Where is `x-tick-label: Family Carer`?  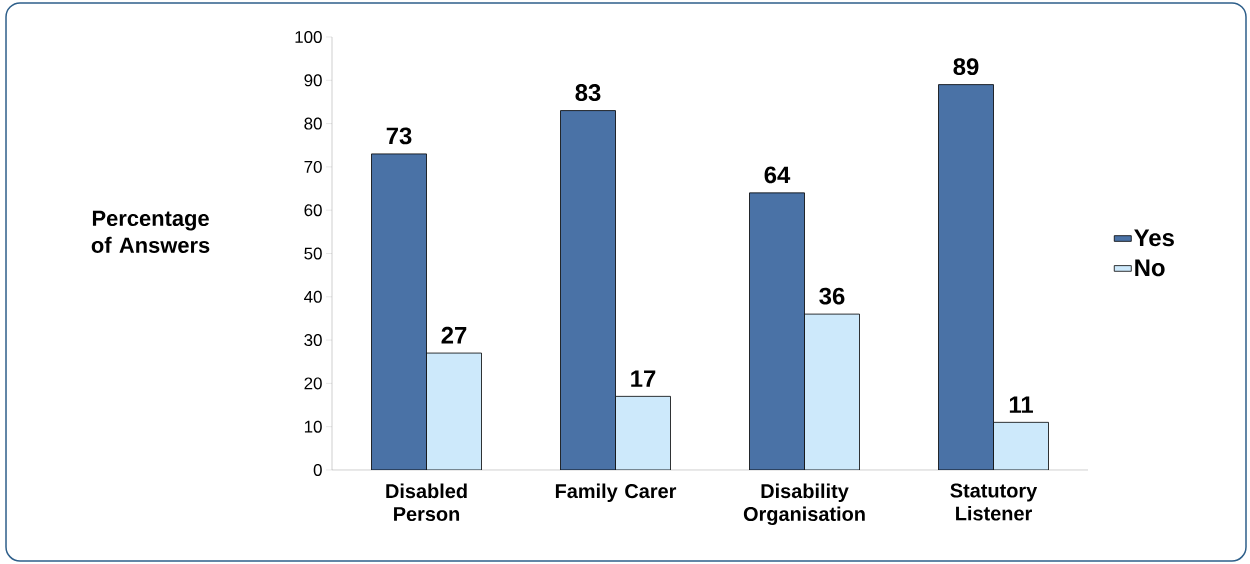 x-tick-label: Family Carer is located at coordinates (616, 493).